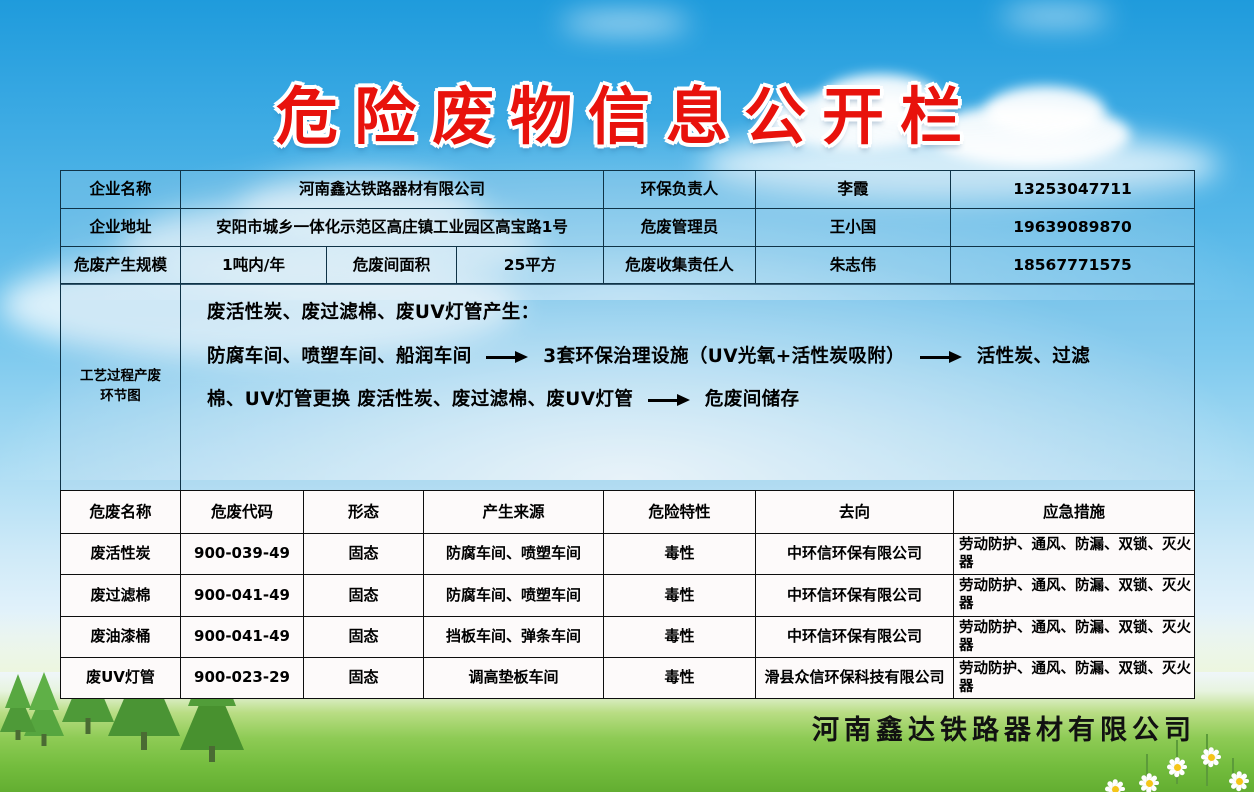 The width and height of the screenshot is (1254, 792). Describe the element at coordinates (513, 678) in the screenshot. I see `cell-waste-source: 调高垫板车间` at that location.